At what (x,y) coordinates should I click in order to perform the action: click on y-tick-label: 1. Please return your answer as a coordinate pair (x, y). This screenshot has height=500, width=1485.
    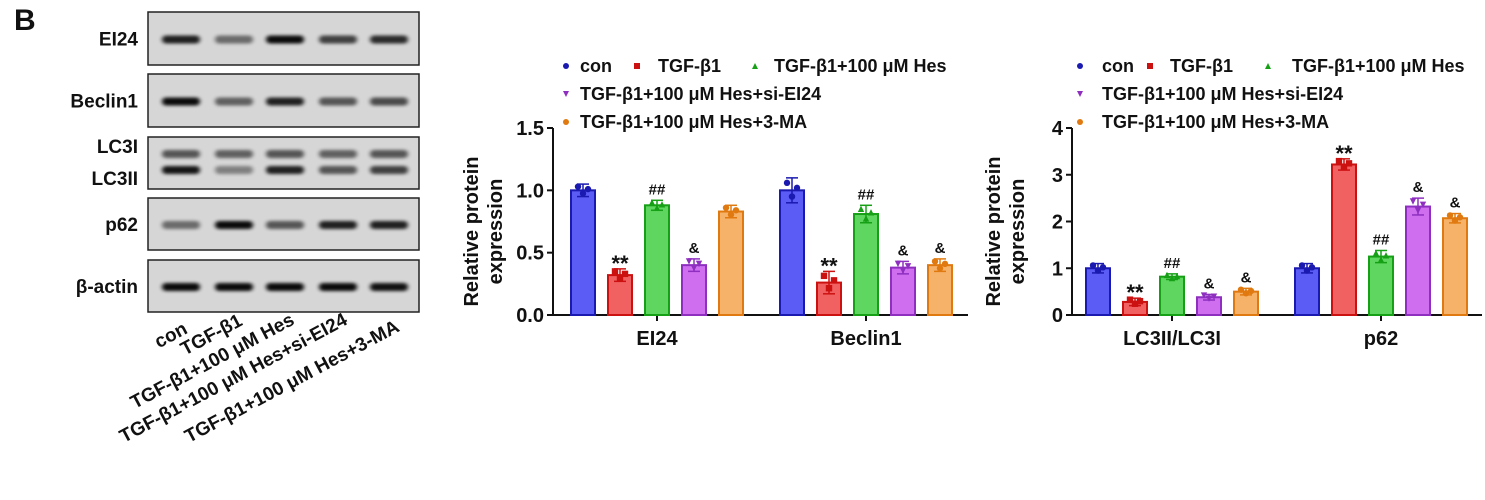
    Looking at the image, I should click on (1057, 269).